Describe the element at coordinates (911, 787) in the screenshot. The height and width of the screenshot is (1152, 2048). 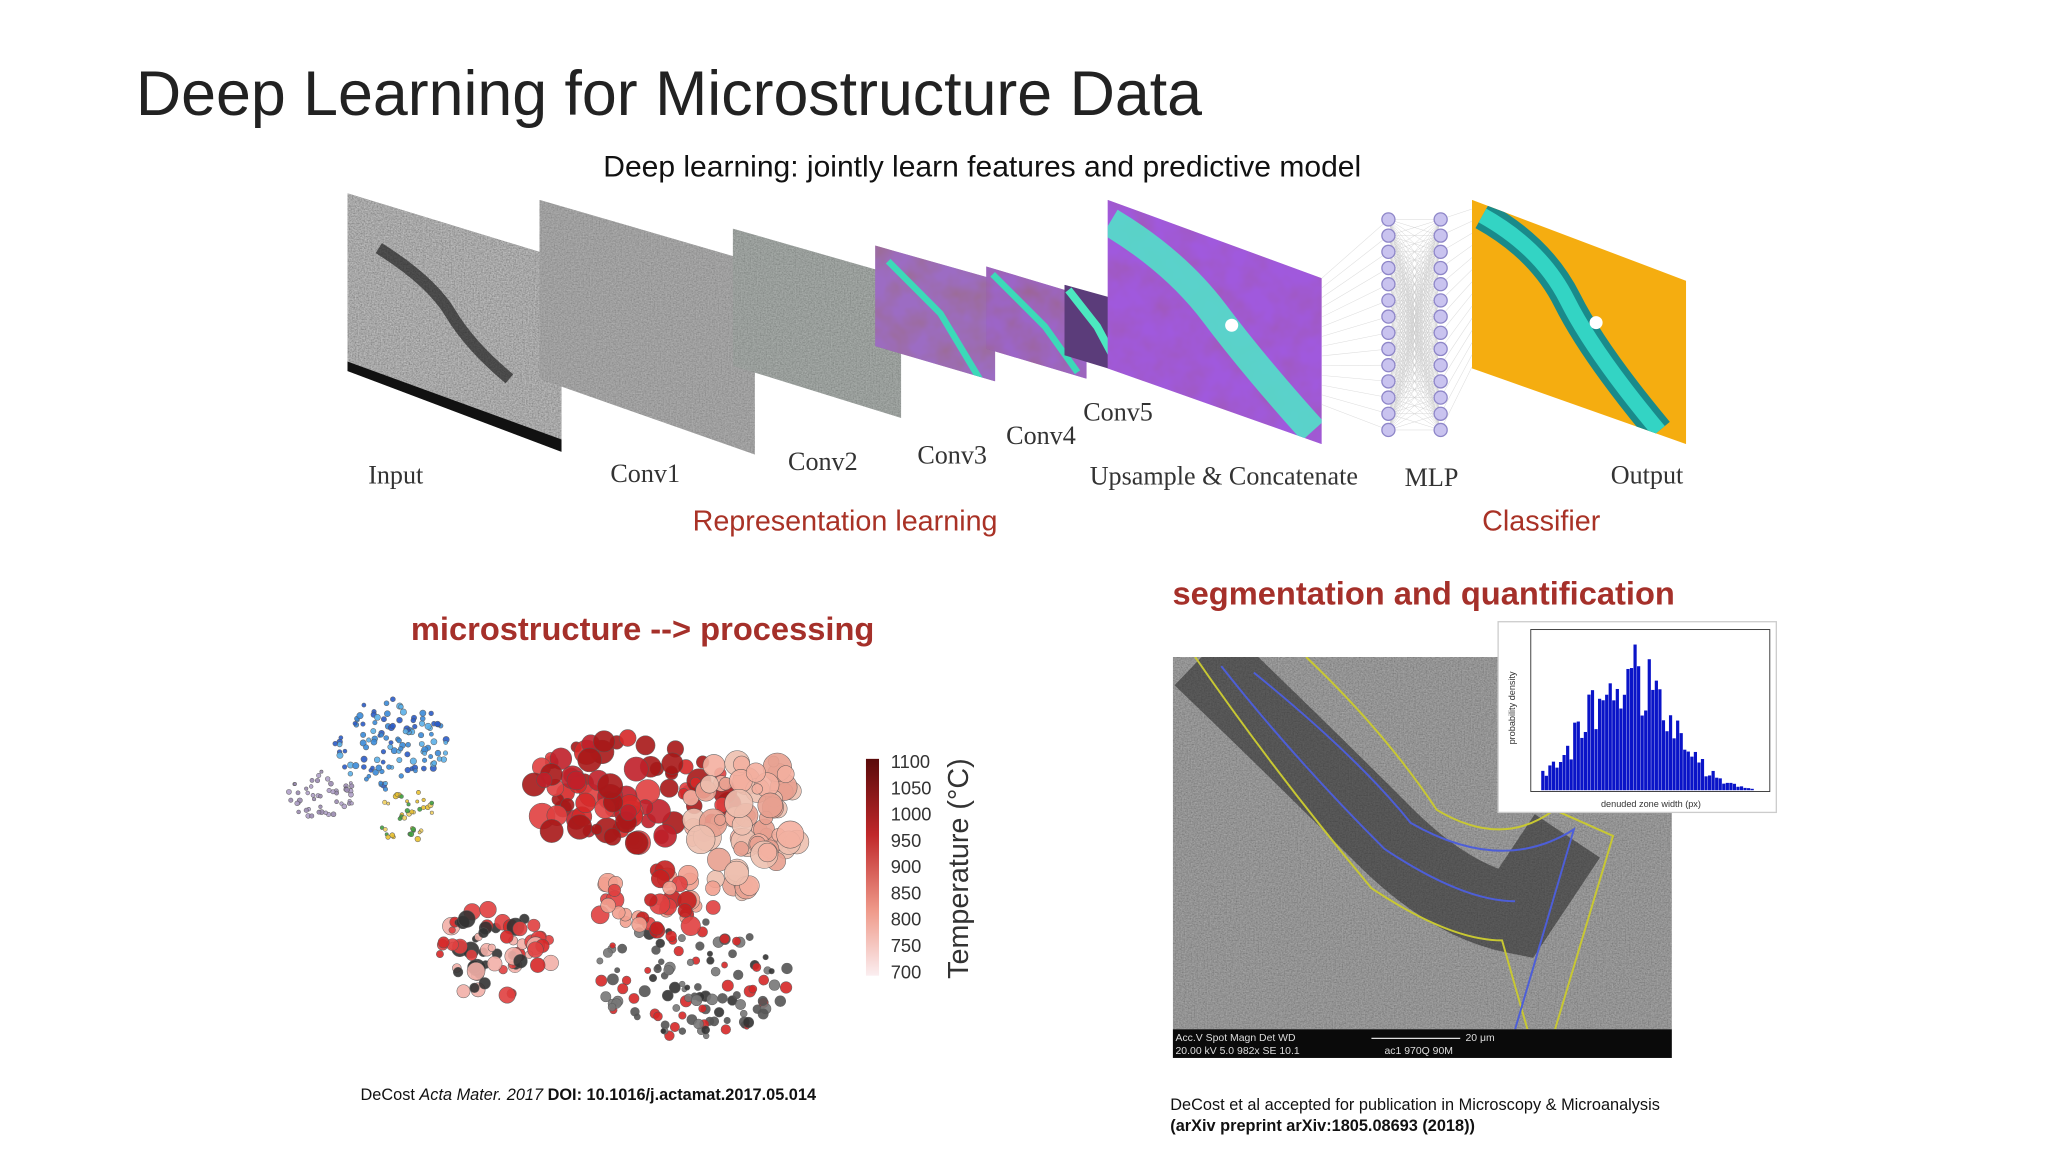
I see `colorbar-tick-label: 1050` at that location.